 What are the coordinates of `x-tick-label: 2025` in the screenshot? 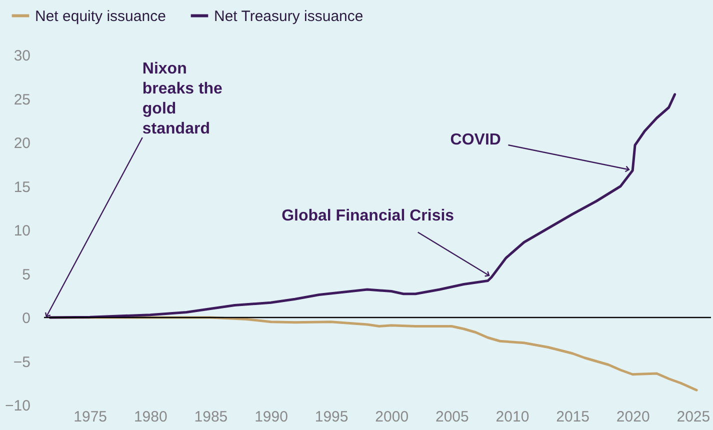 It's located at (693, 417).